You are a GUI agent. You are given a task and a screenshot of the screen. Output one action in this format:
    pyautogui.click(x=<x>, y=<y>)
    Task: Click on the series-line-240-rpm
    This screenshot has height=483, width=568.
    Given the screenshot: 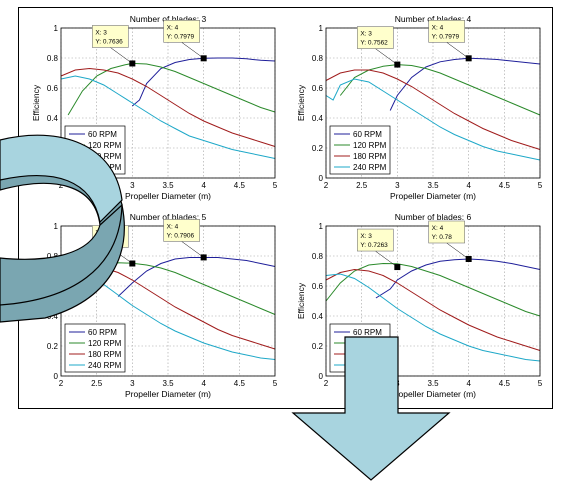 What is the action you would take?
    pyautogui.click(x=168, y=117)
    